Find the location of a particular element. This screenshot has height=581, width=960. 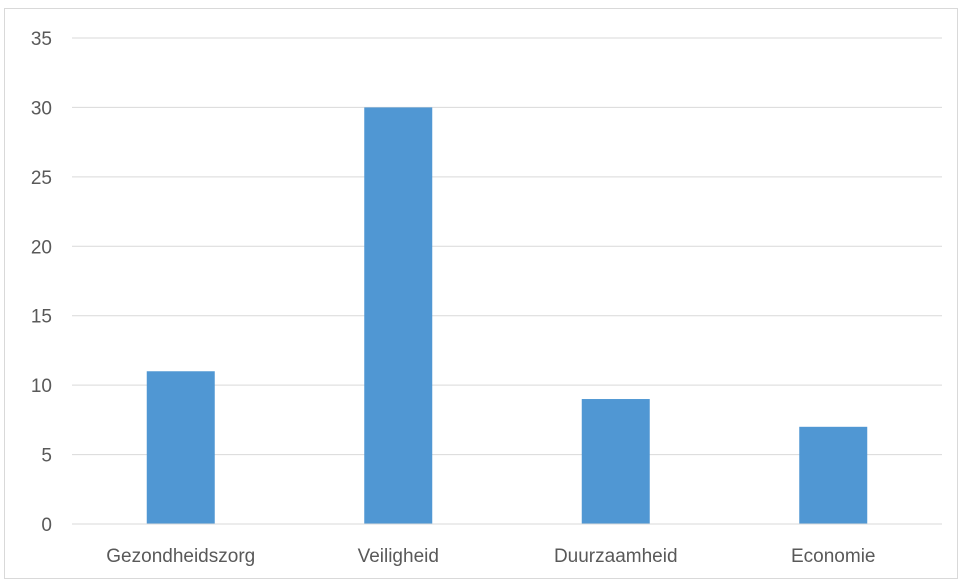

bar-gezondheidszorg is located at coordinates (180, 447).